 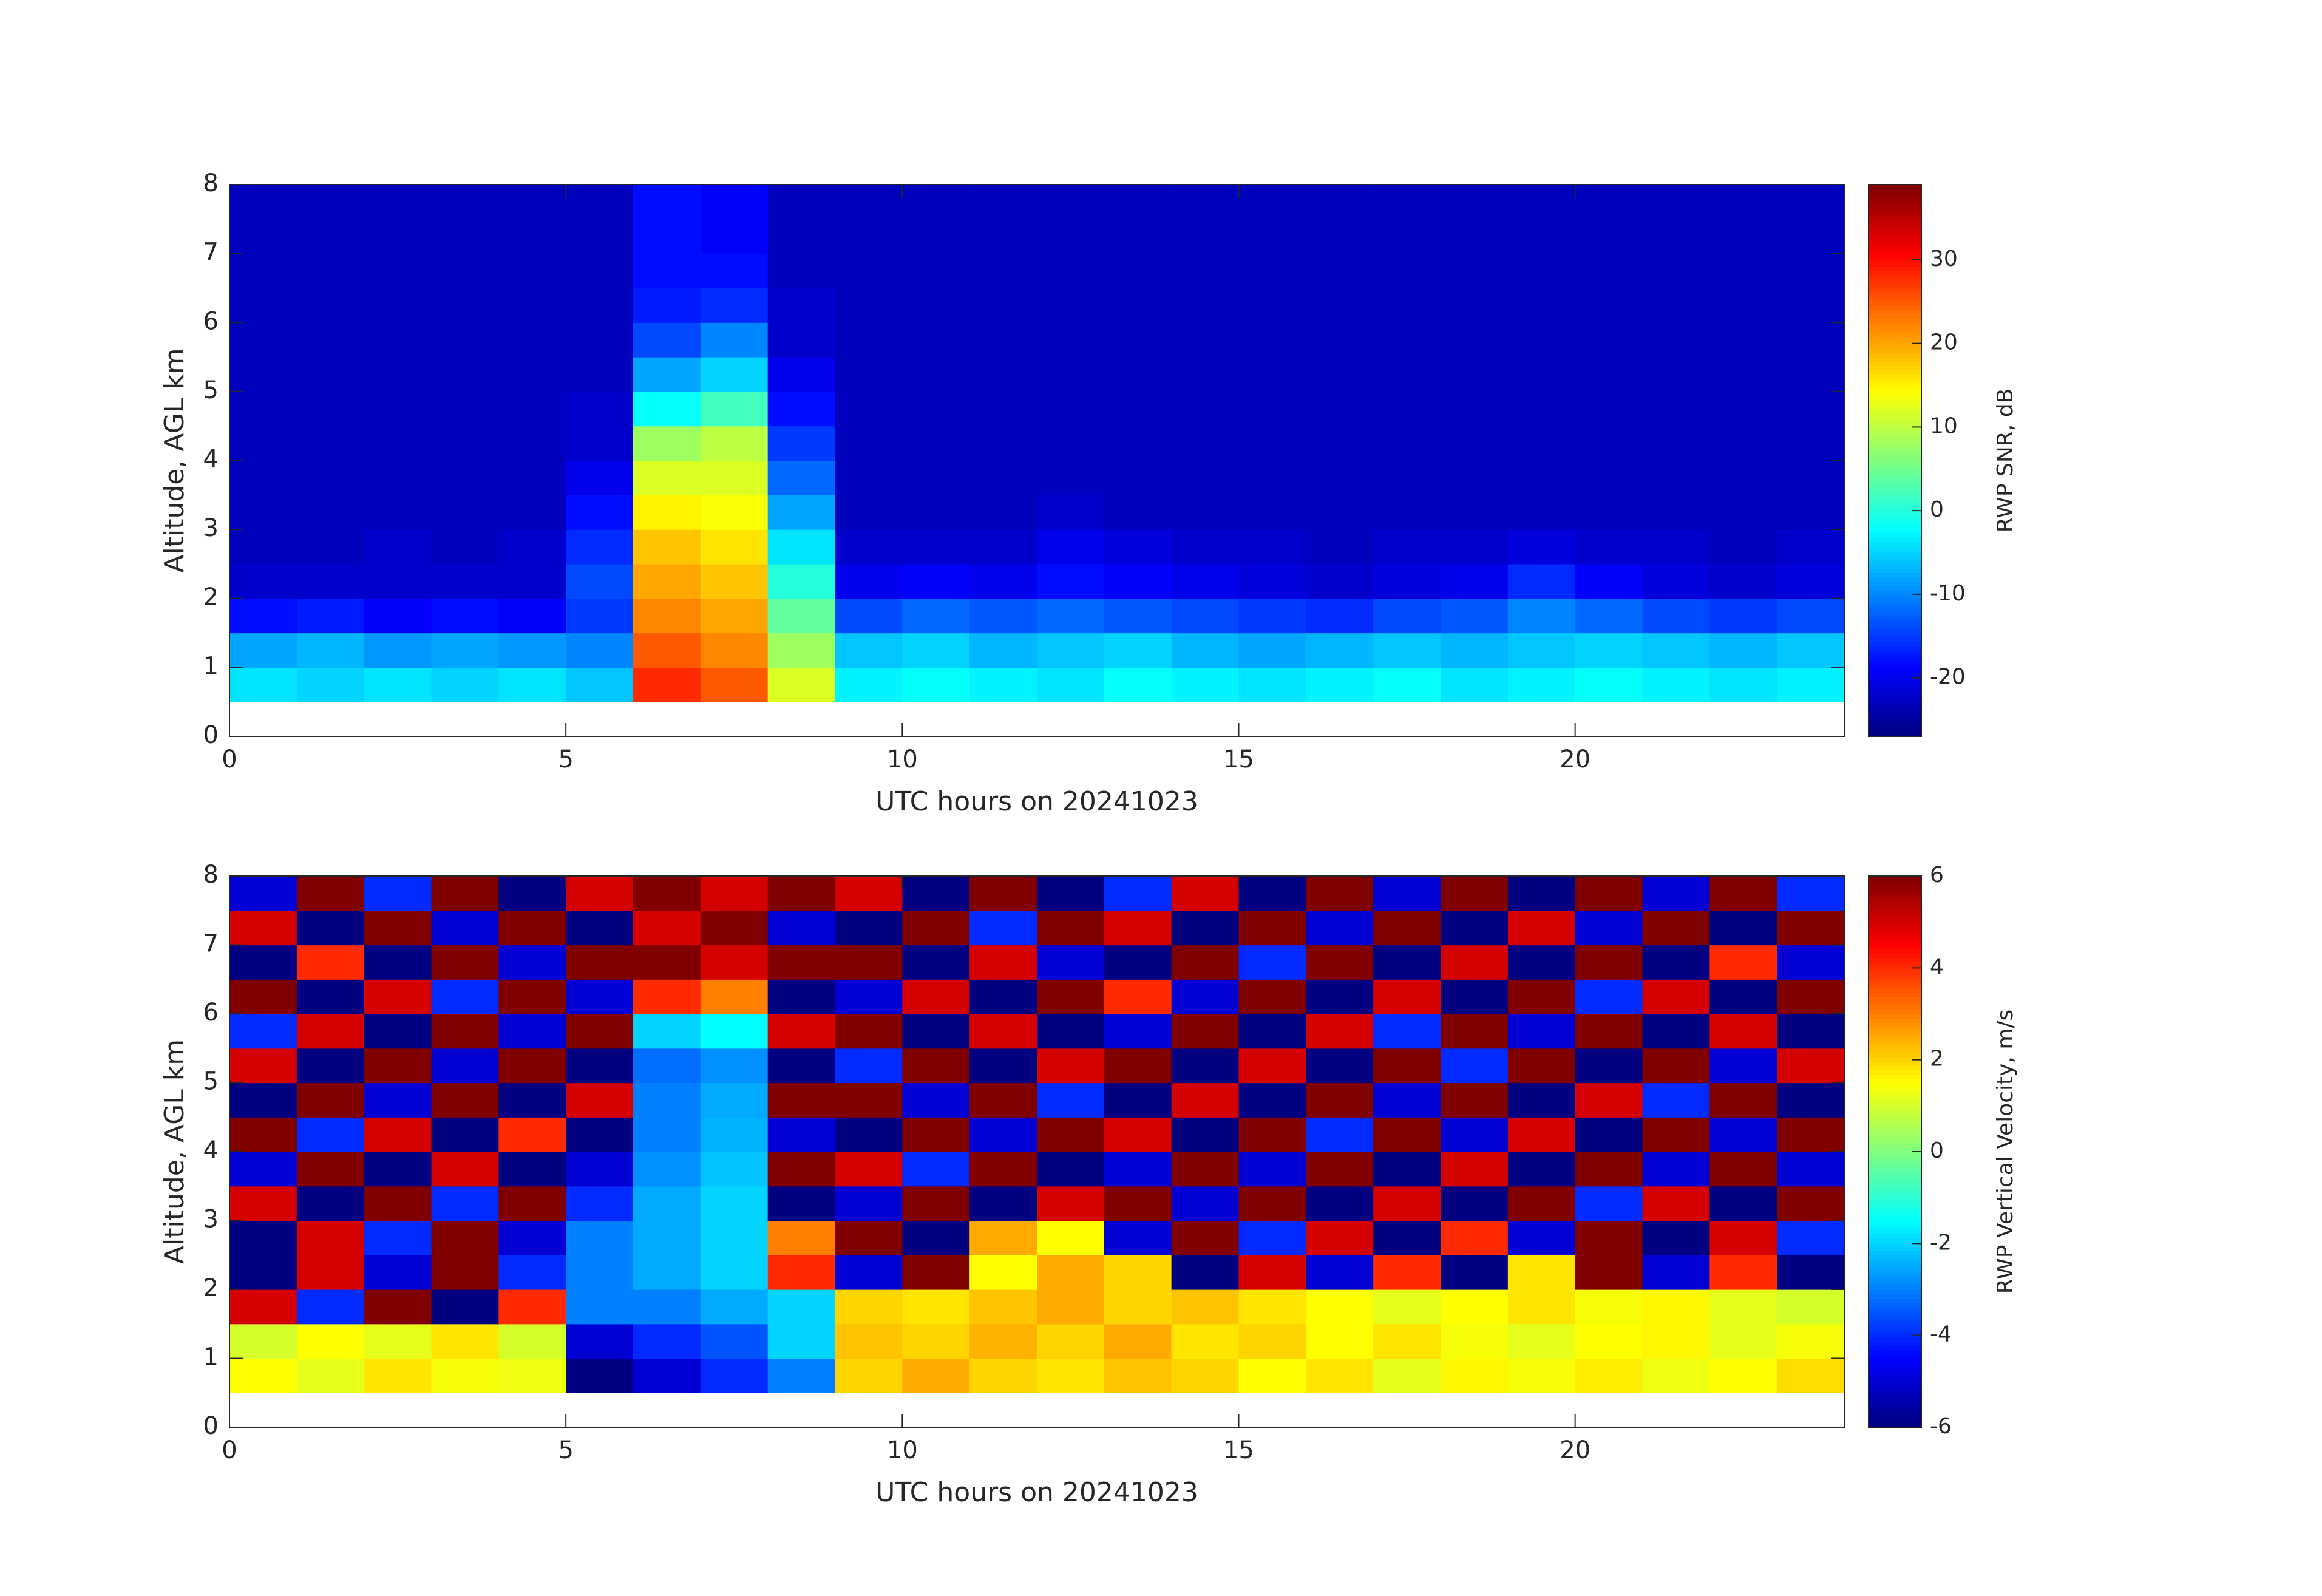 What do you see at coordinates (1575, 759) in the screenshot?
I see `x-tick-label: 20` at bounding box center [1575, 759].